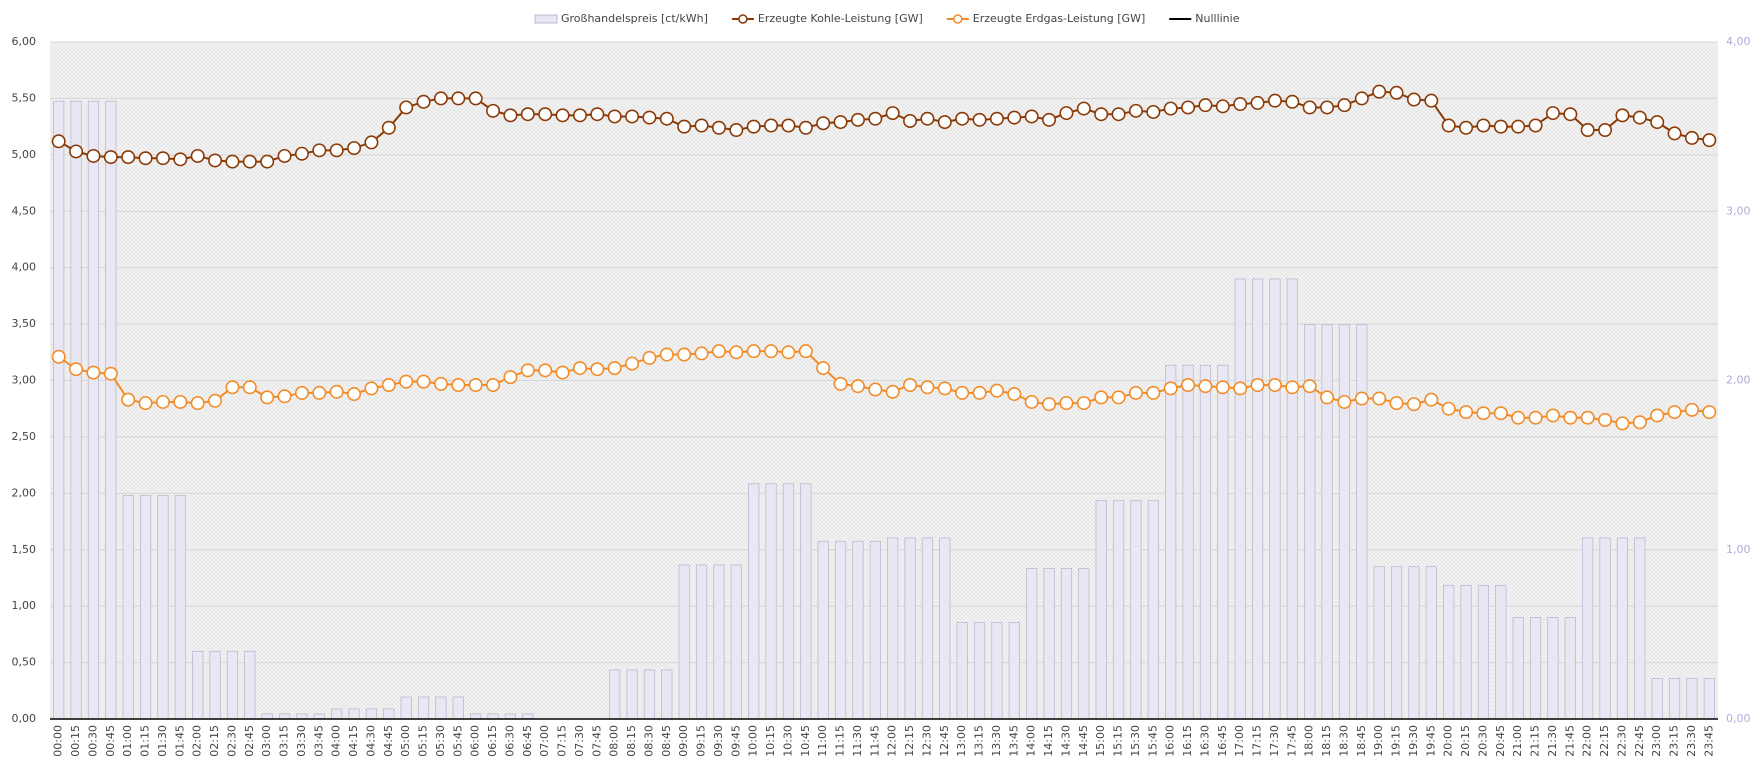 The image size is (1762, 760). What do you see at coordinates (1621, 741) in the screenshot?
I see `x-tick-label: 22:30` at bounding box center [1621, 741].